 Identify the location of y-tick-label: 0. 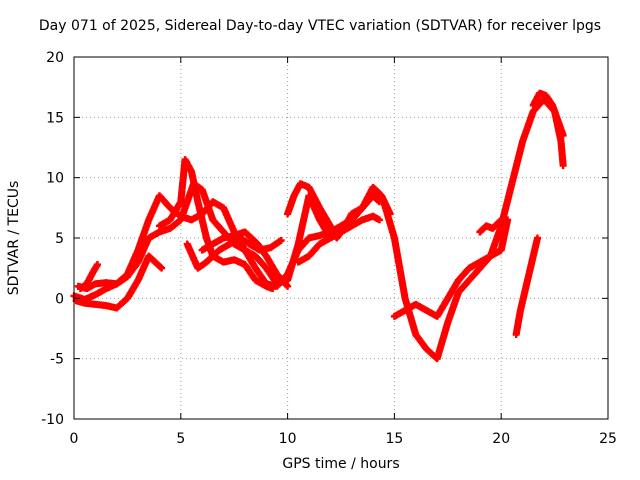
(59, 299).